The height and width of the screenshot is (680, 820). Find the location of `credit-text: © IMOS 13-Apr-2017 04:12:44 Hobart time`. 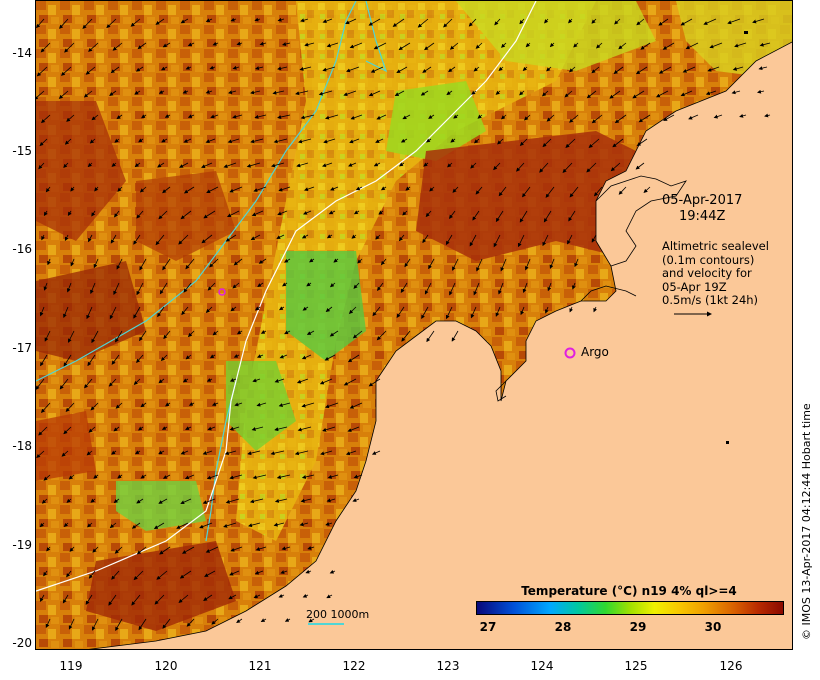

credit-text: © IMOS 13-Apr-2017 04:12:44 Hobart time is located at coordinates (806, 521).